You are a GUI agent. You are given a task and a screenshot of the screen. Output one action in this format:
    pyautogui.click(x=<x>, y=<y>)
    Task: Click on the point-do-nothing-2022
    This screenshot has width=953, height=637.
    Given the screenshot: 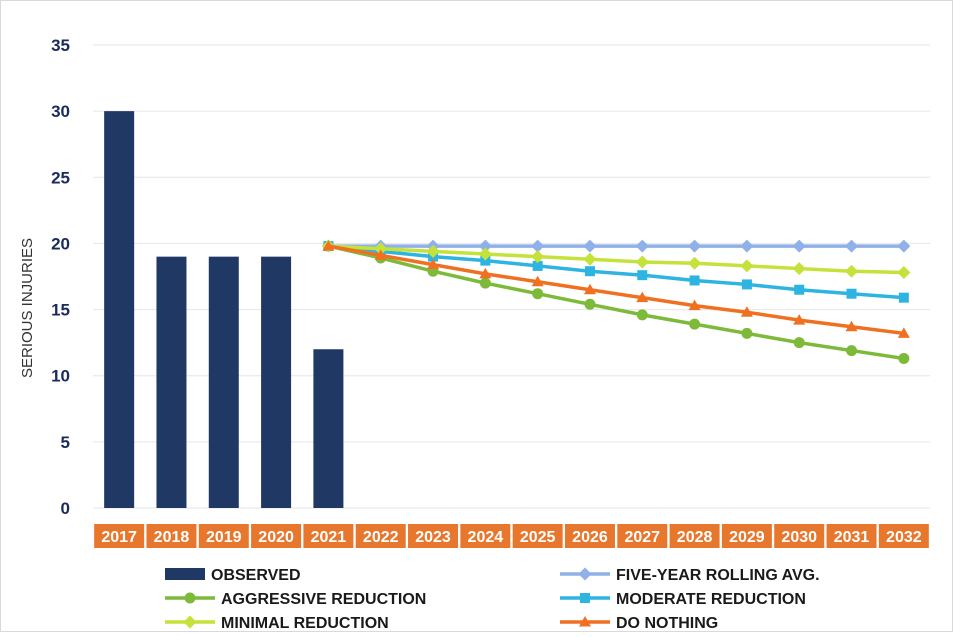 What is the action you would take?
    pyautogui.click(x=380, y=254)
    